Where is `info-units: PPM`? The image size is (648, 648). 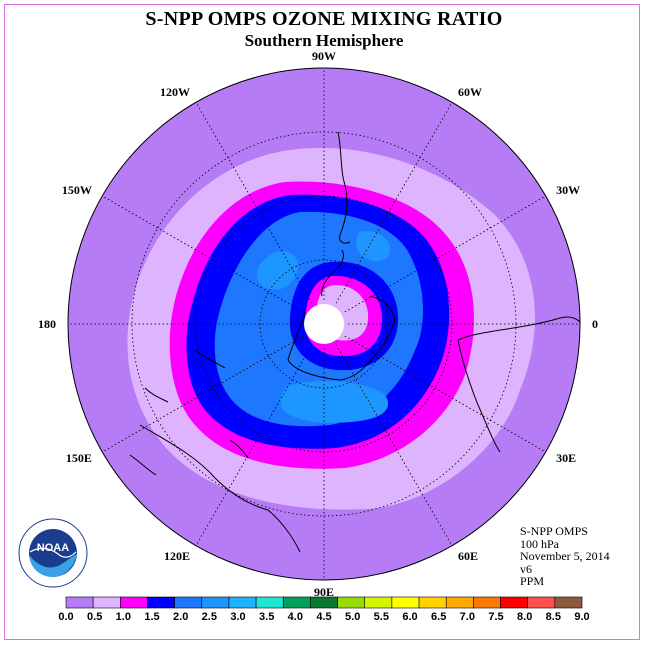
info-units: PPM is located at coordinates (532, 581).